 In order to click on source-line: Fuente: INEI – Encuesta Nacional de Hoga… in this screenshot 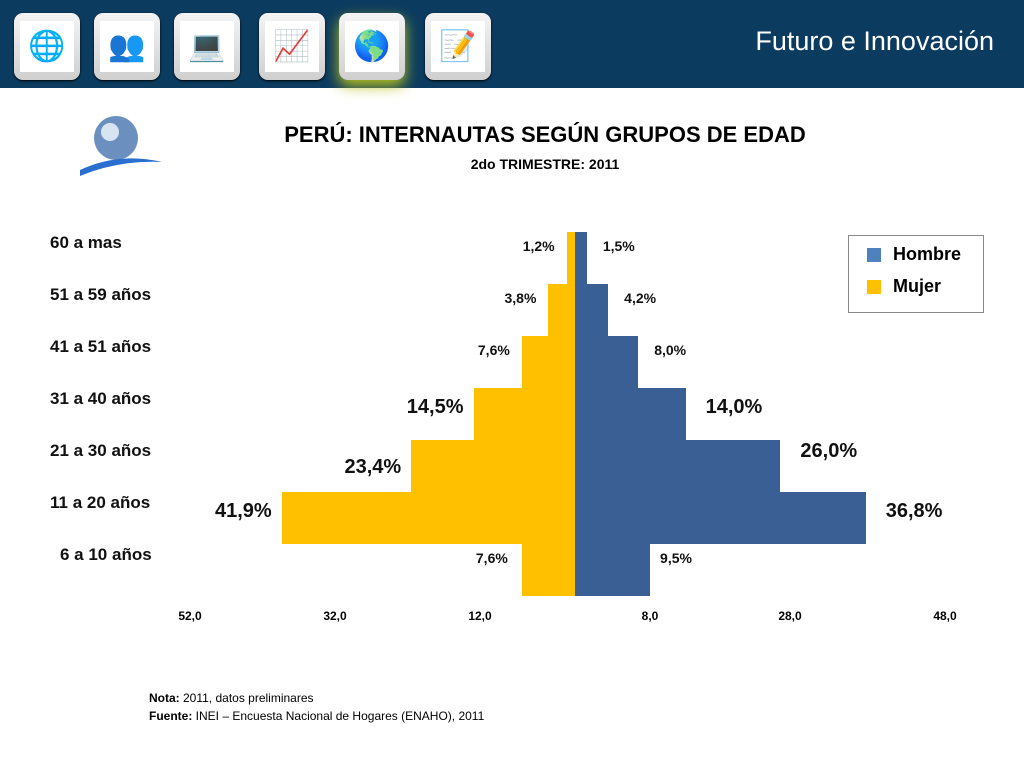, I will do `click(316, 716)`.